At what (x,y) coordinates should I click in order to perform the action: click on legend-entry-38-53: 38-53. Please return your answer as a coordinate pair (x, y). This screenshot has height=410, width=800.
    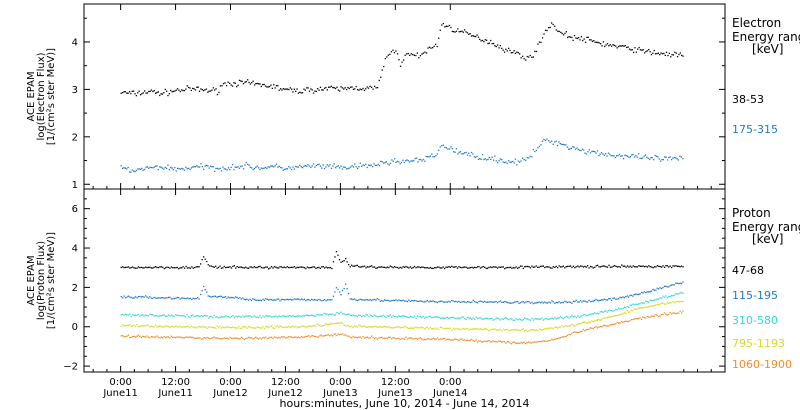
    Looking at the image, I should click on (748, 99).